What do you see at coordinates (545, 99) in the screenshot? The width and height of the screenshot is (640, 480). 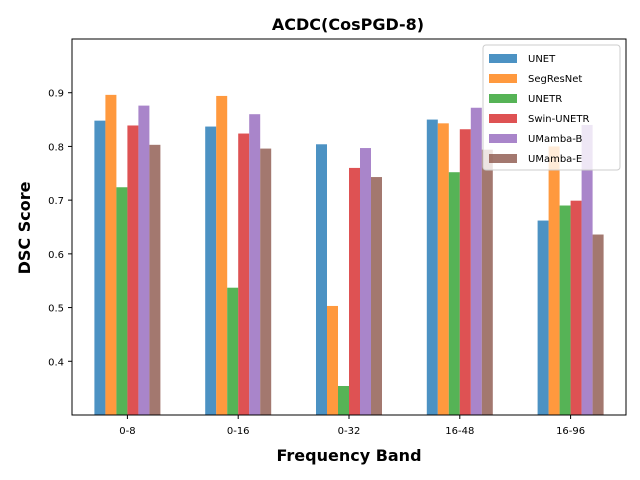 I see `legend-label-unetr: UNETR` at bounding box center [545, 99].